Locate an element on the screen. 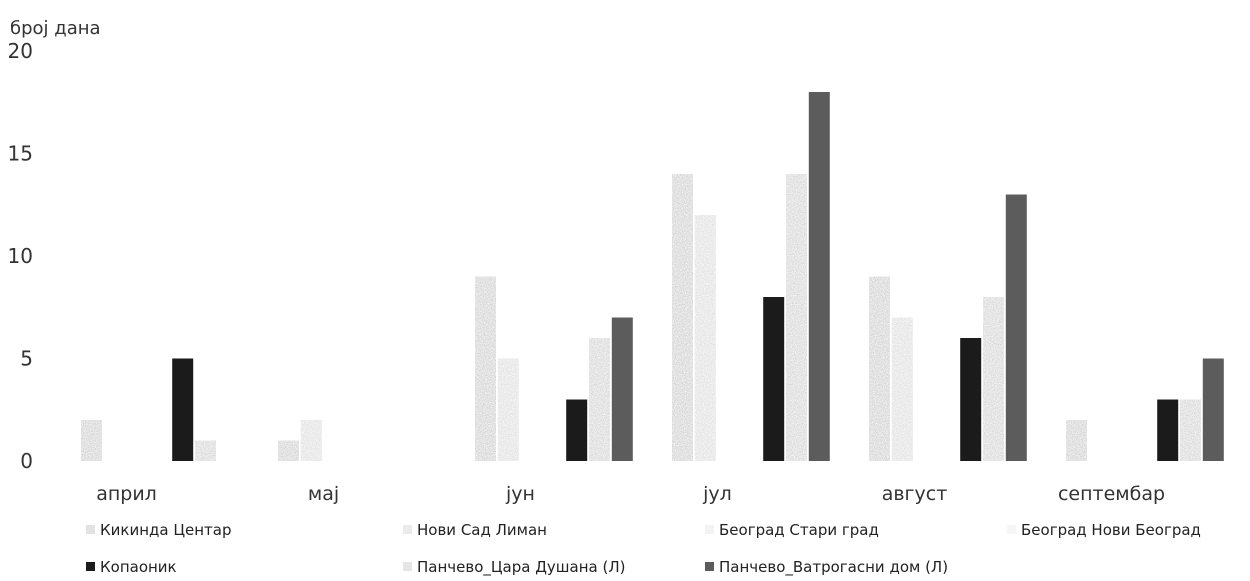 This screenshot has height=581, width=1250. x-tick-label: август is located at coordinates (915, 494).